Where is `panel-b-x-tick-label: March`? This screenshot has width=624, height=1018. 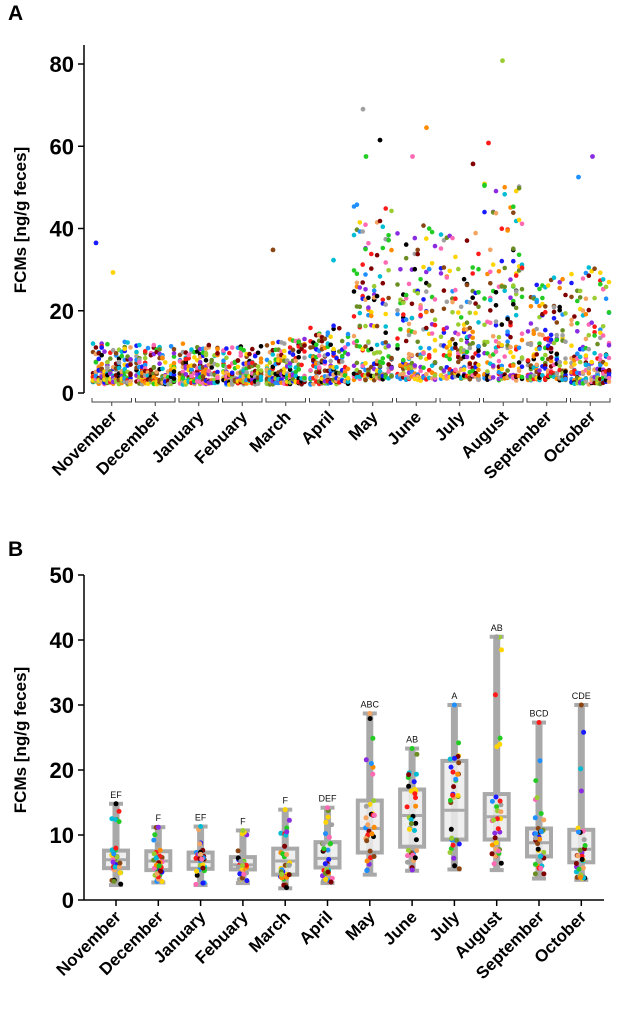
panel-b-x-tick-label: March is located at coordinates (269, 931).